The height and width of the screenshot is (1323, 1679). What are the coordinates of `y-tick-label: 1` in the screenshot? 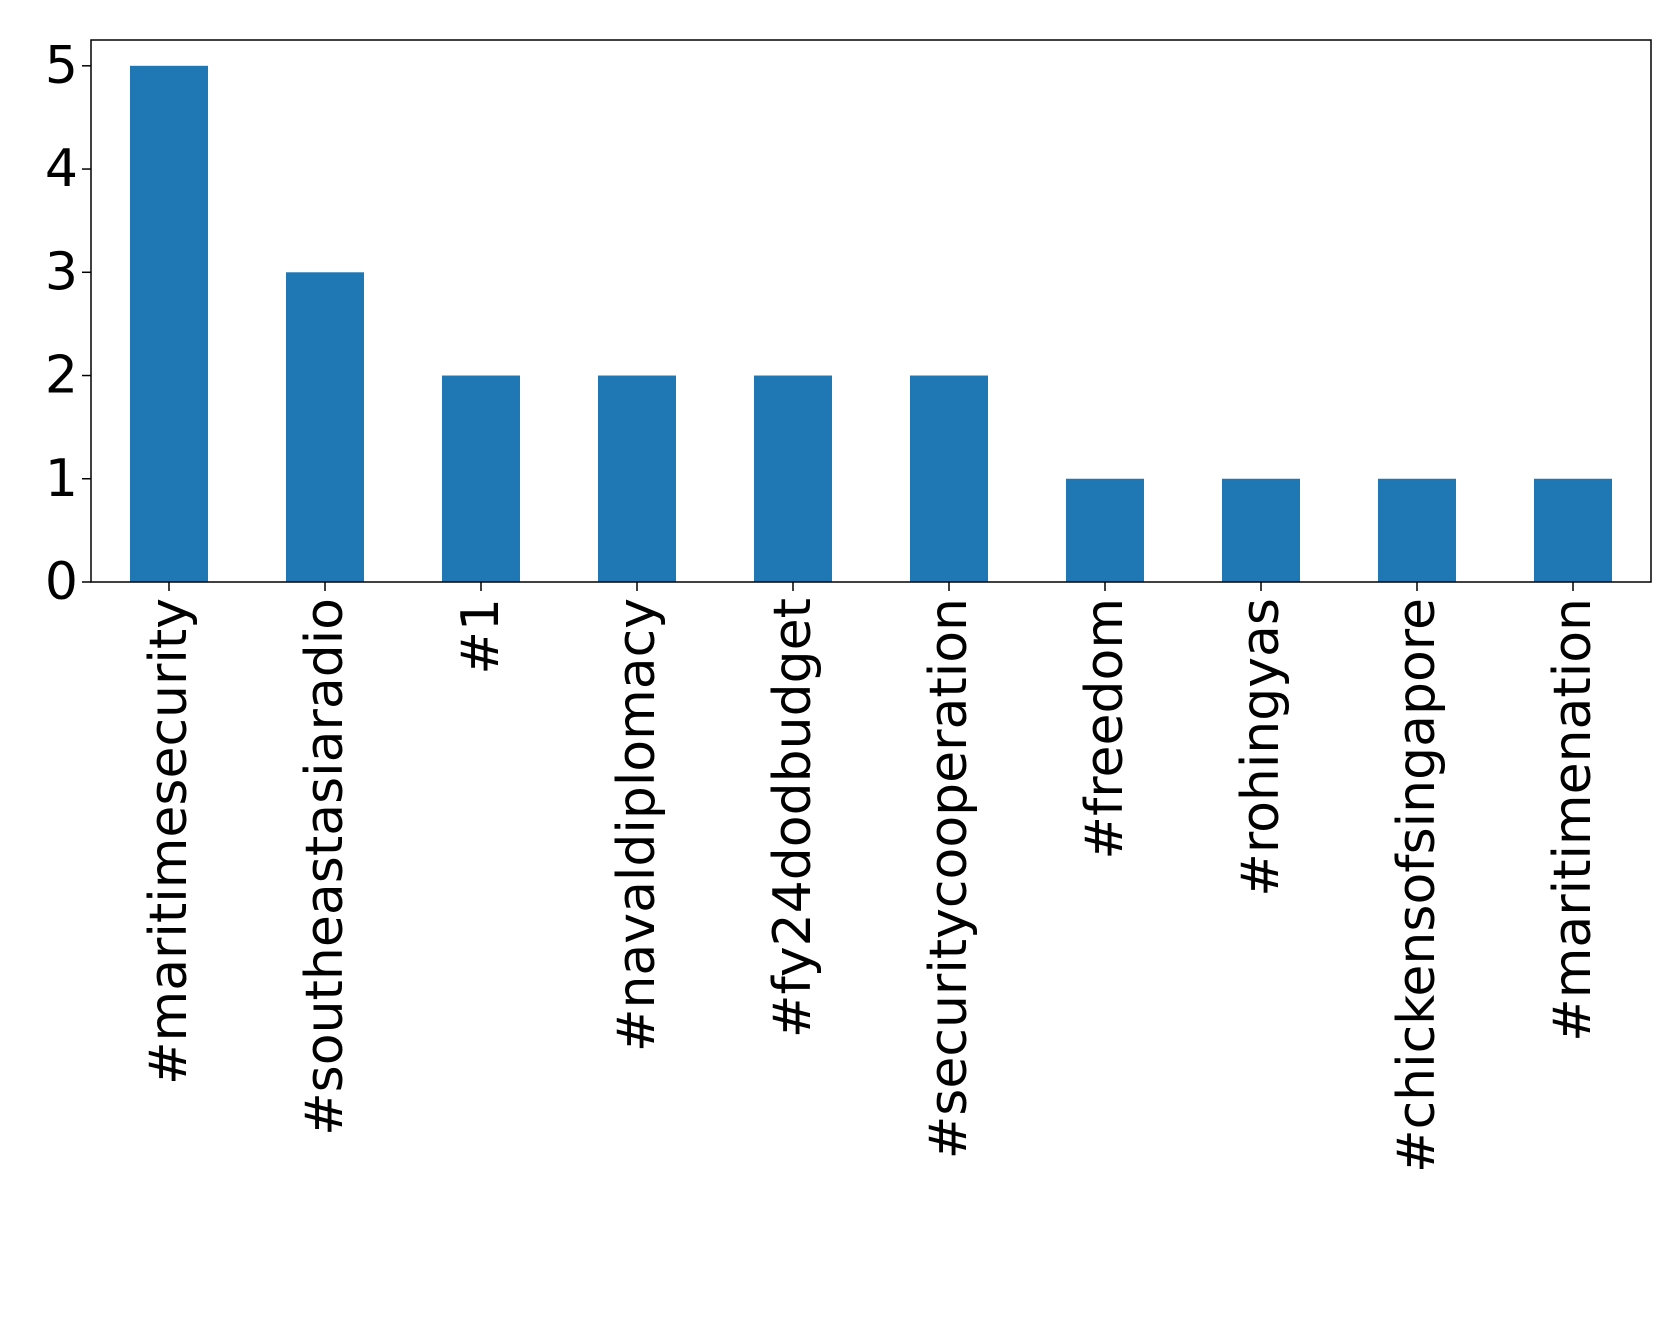 It's located at (61, 479).